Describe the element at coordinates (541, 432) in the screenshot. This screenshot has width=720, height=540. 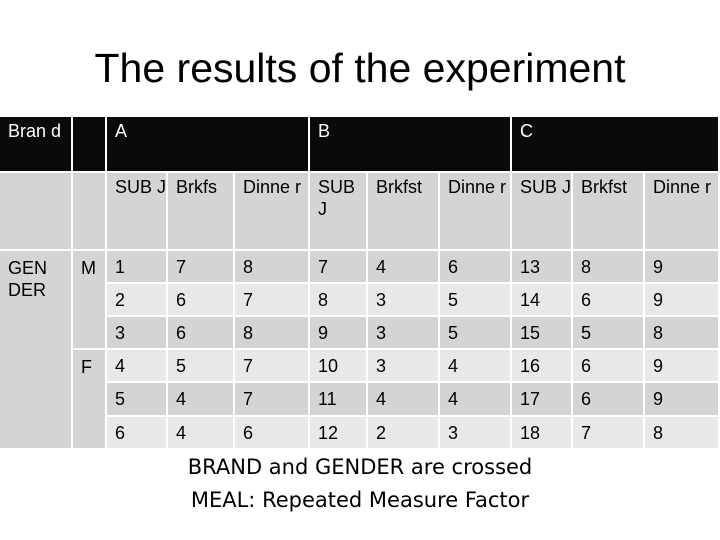
I see `table-cell: 18` at that location.